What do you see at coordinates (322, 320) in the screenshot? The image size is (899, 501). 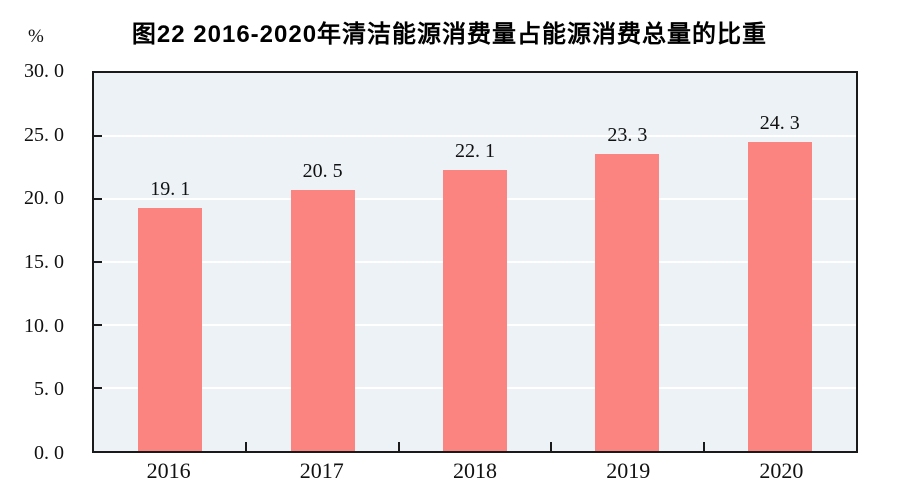 I see `bar-2017` at bounding box center [322, 320].